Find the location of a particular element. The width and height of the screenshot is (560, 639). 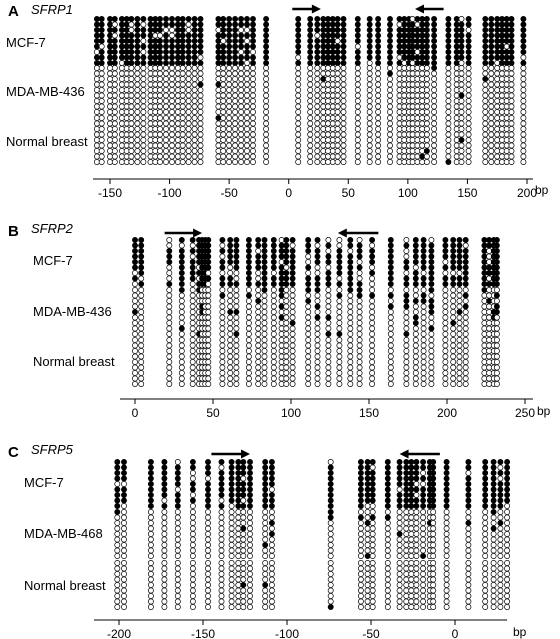

panel-c-tick-label: 0 is located at coordinates (455, 633).